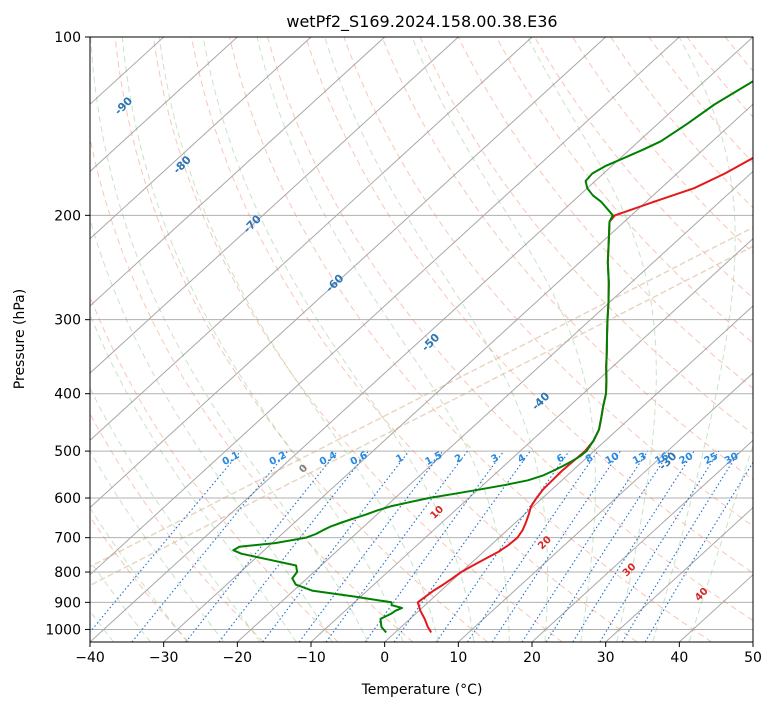  I want to click on y-tick-label: 200, so click(67, 216).